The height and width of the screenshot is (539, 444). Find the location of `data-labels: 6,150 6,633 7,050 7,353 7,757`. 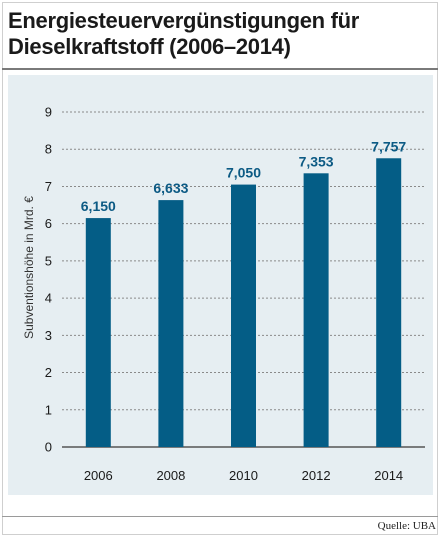

data-labels: 6,150 6,633 7,050 7,353 7,757 is located at coordinates (244, 176).